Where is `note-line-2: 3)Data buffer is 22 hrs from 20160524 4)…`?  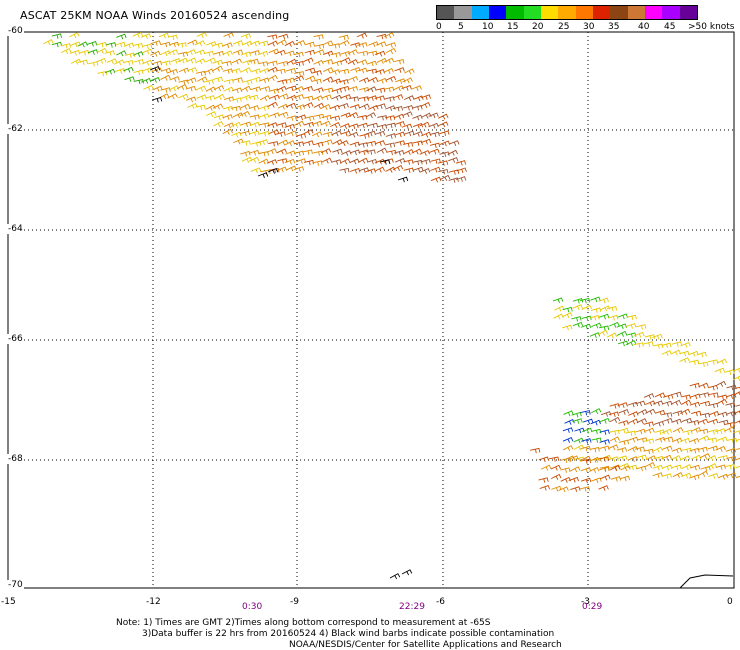 note-line-2: 3)Data buffer is 22 hrs from 20160524 4)… is located at coordinates (348, 634).